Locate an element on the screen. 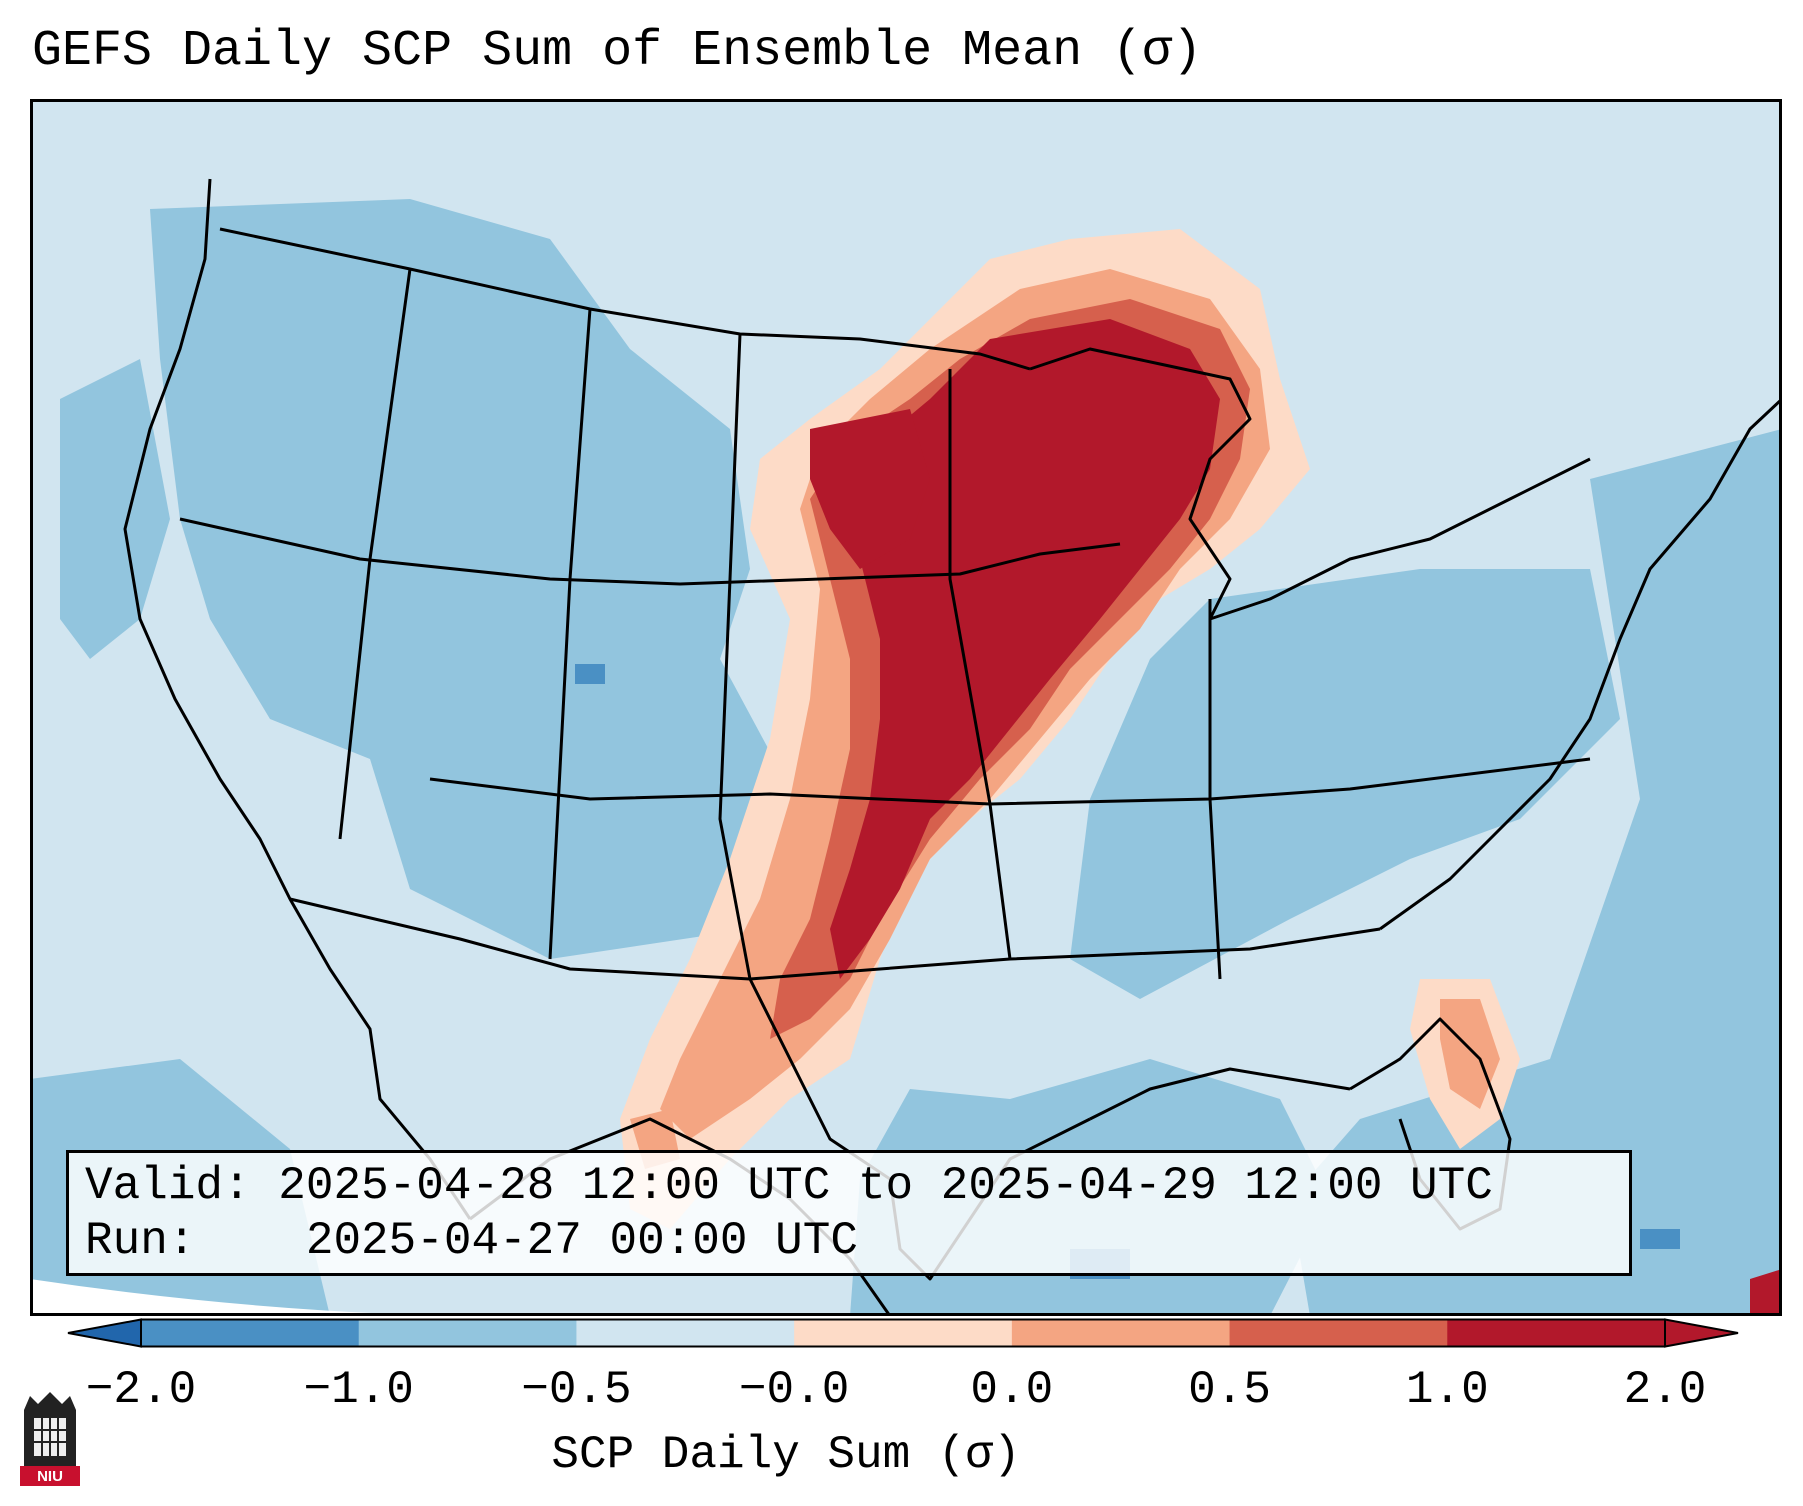 The height and width of the screenshot is (1506, 1803). colorbar-tick-label: 1.0 is located at coordinates (1447, 1390).